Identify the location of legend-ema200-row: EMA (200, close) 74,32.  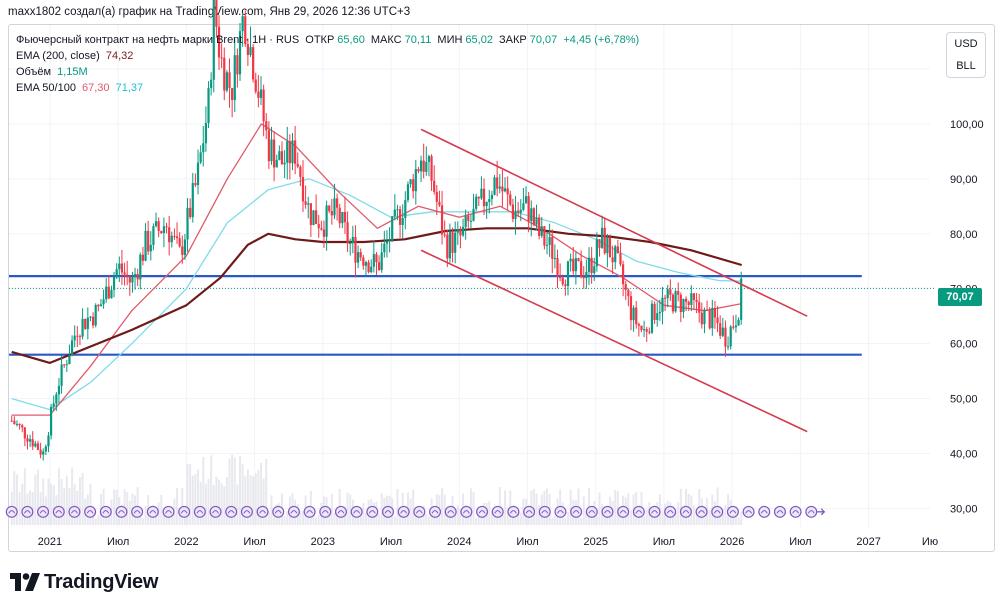
(329, 56).